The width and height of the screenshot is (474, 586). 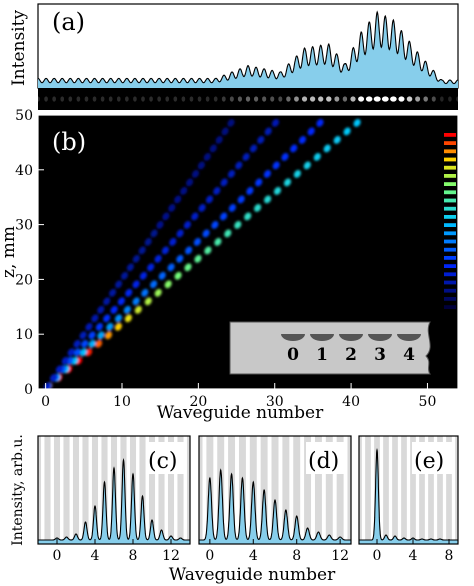 What do you see at coordinates (163, 461) in the screenshot?
I see `panel-c-label: (c)` at bounding box center [163, 461].